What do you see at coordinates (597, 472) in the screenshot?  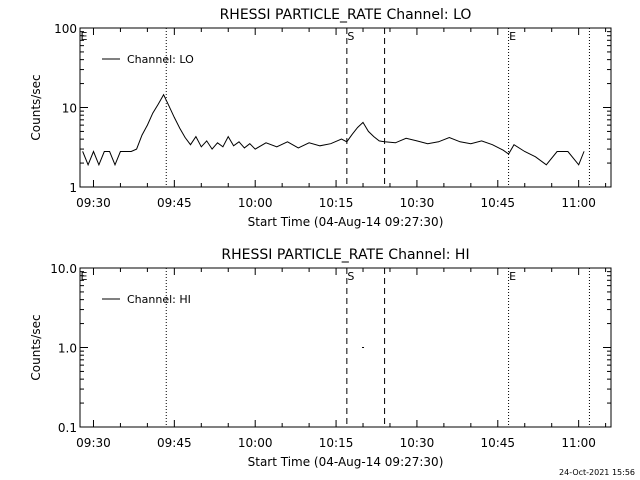 I see `footer-timestamp: 24-Oct-2021 15:56` at bounding box center [597, 472].